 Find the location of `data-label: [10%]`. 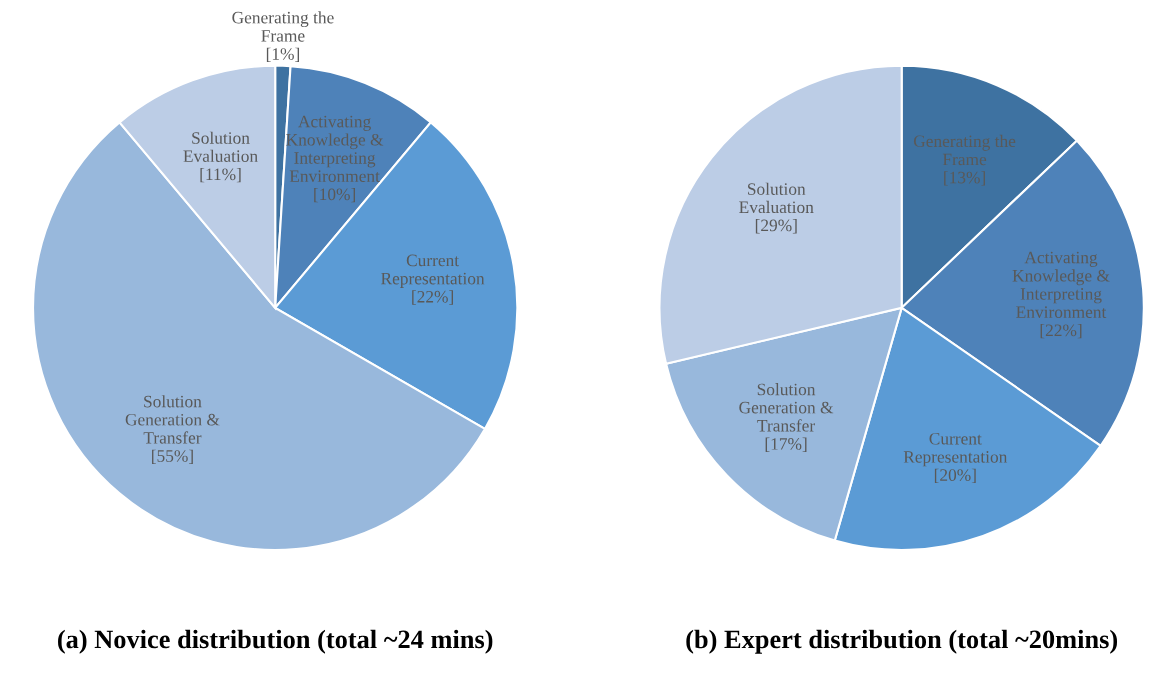

data-label: [10%] is located at coordinates (334, 195).